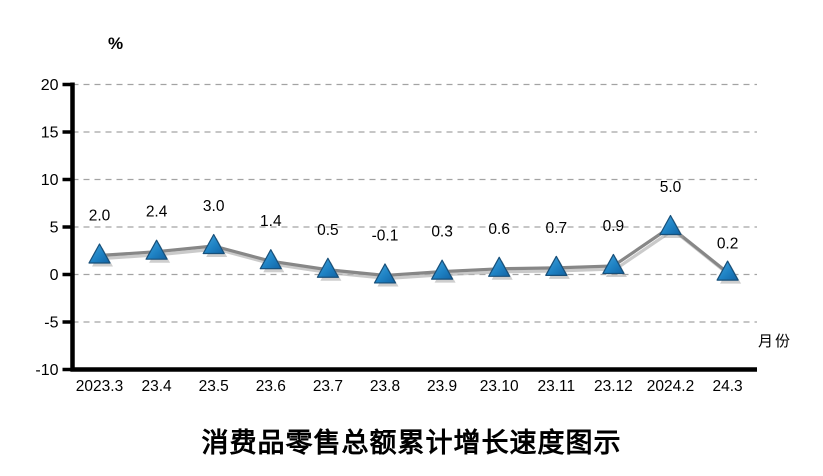  What do you see at coordinates (50, 133) in the screenshot?
I see `svg-text: 15` at bounding box center [50, 133].